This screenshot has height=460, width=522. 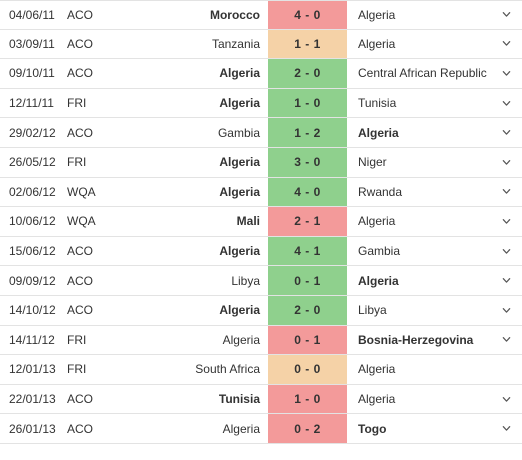 What do you see at coordinates (261, 192) in the screenshot?
I see `match-row: 02/06/12 WQA Algeria 4 - 0 Rwanda` at bounding box center [261, 192].